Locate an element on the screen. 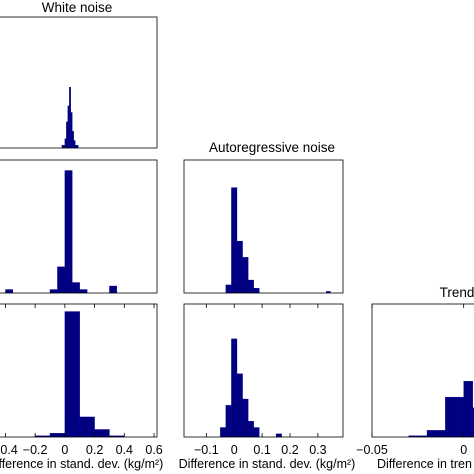  panel-title: Trend is located at coordinates (457, 292).